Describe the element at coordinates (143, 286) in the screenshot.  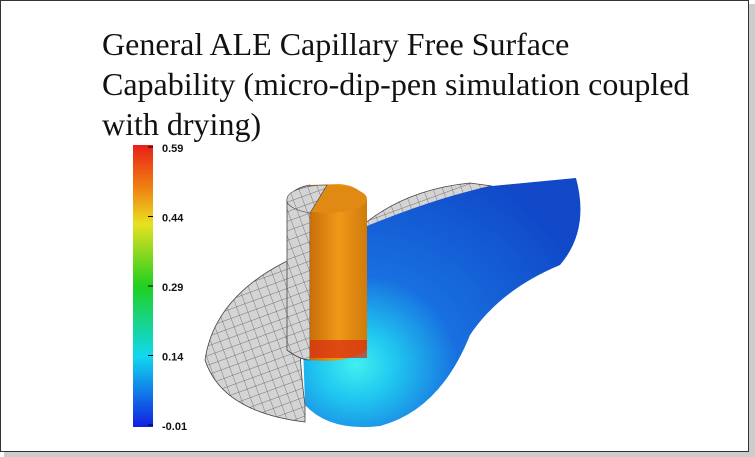
I see `colorbar-gradient` at that location.